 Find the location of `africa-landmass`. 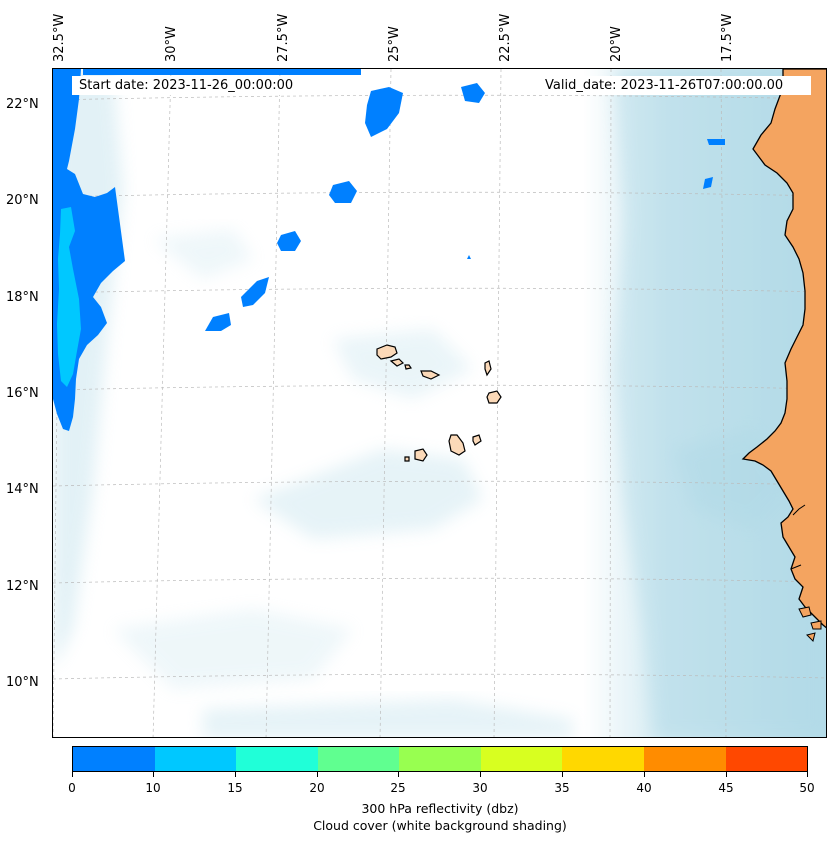

africa-landmass is located at coordinates (783, 349).